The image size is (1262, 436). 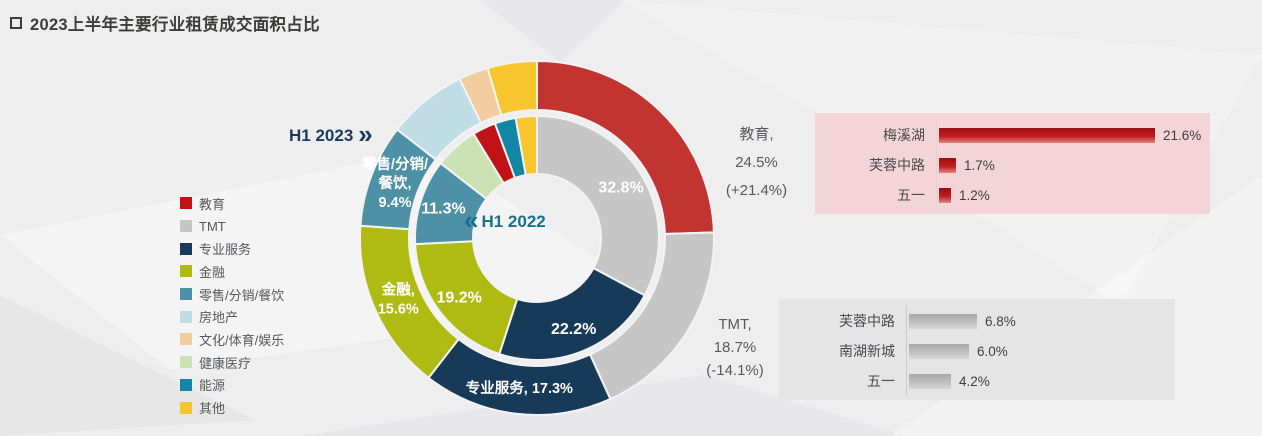 I want to click on legend-item: 金融, so click(x=232, y=271).